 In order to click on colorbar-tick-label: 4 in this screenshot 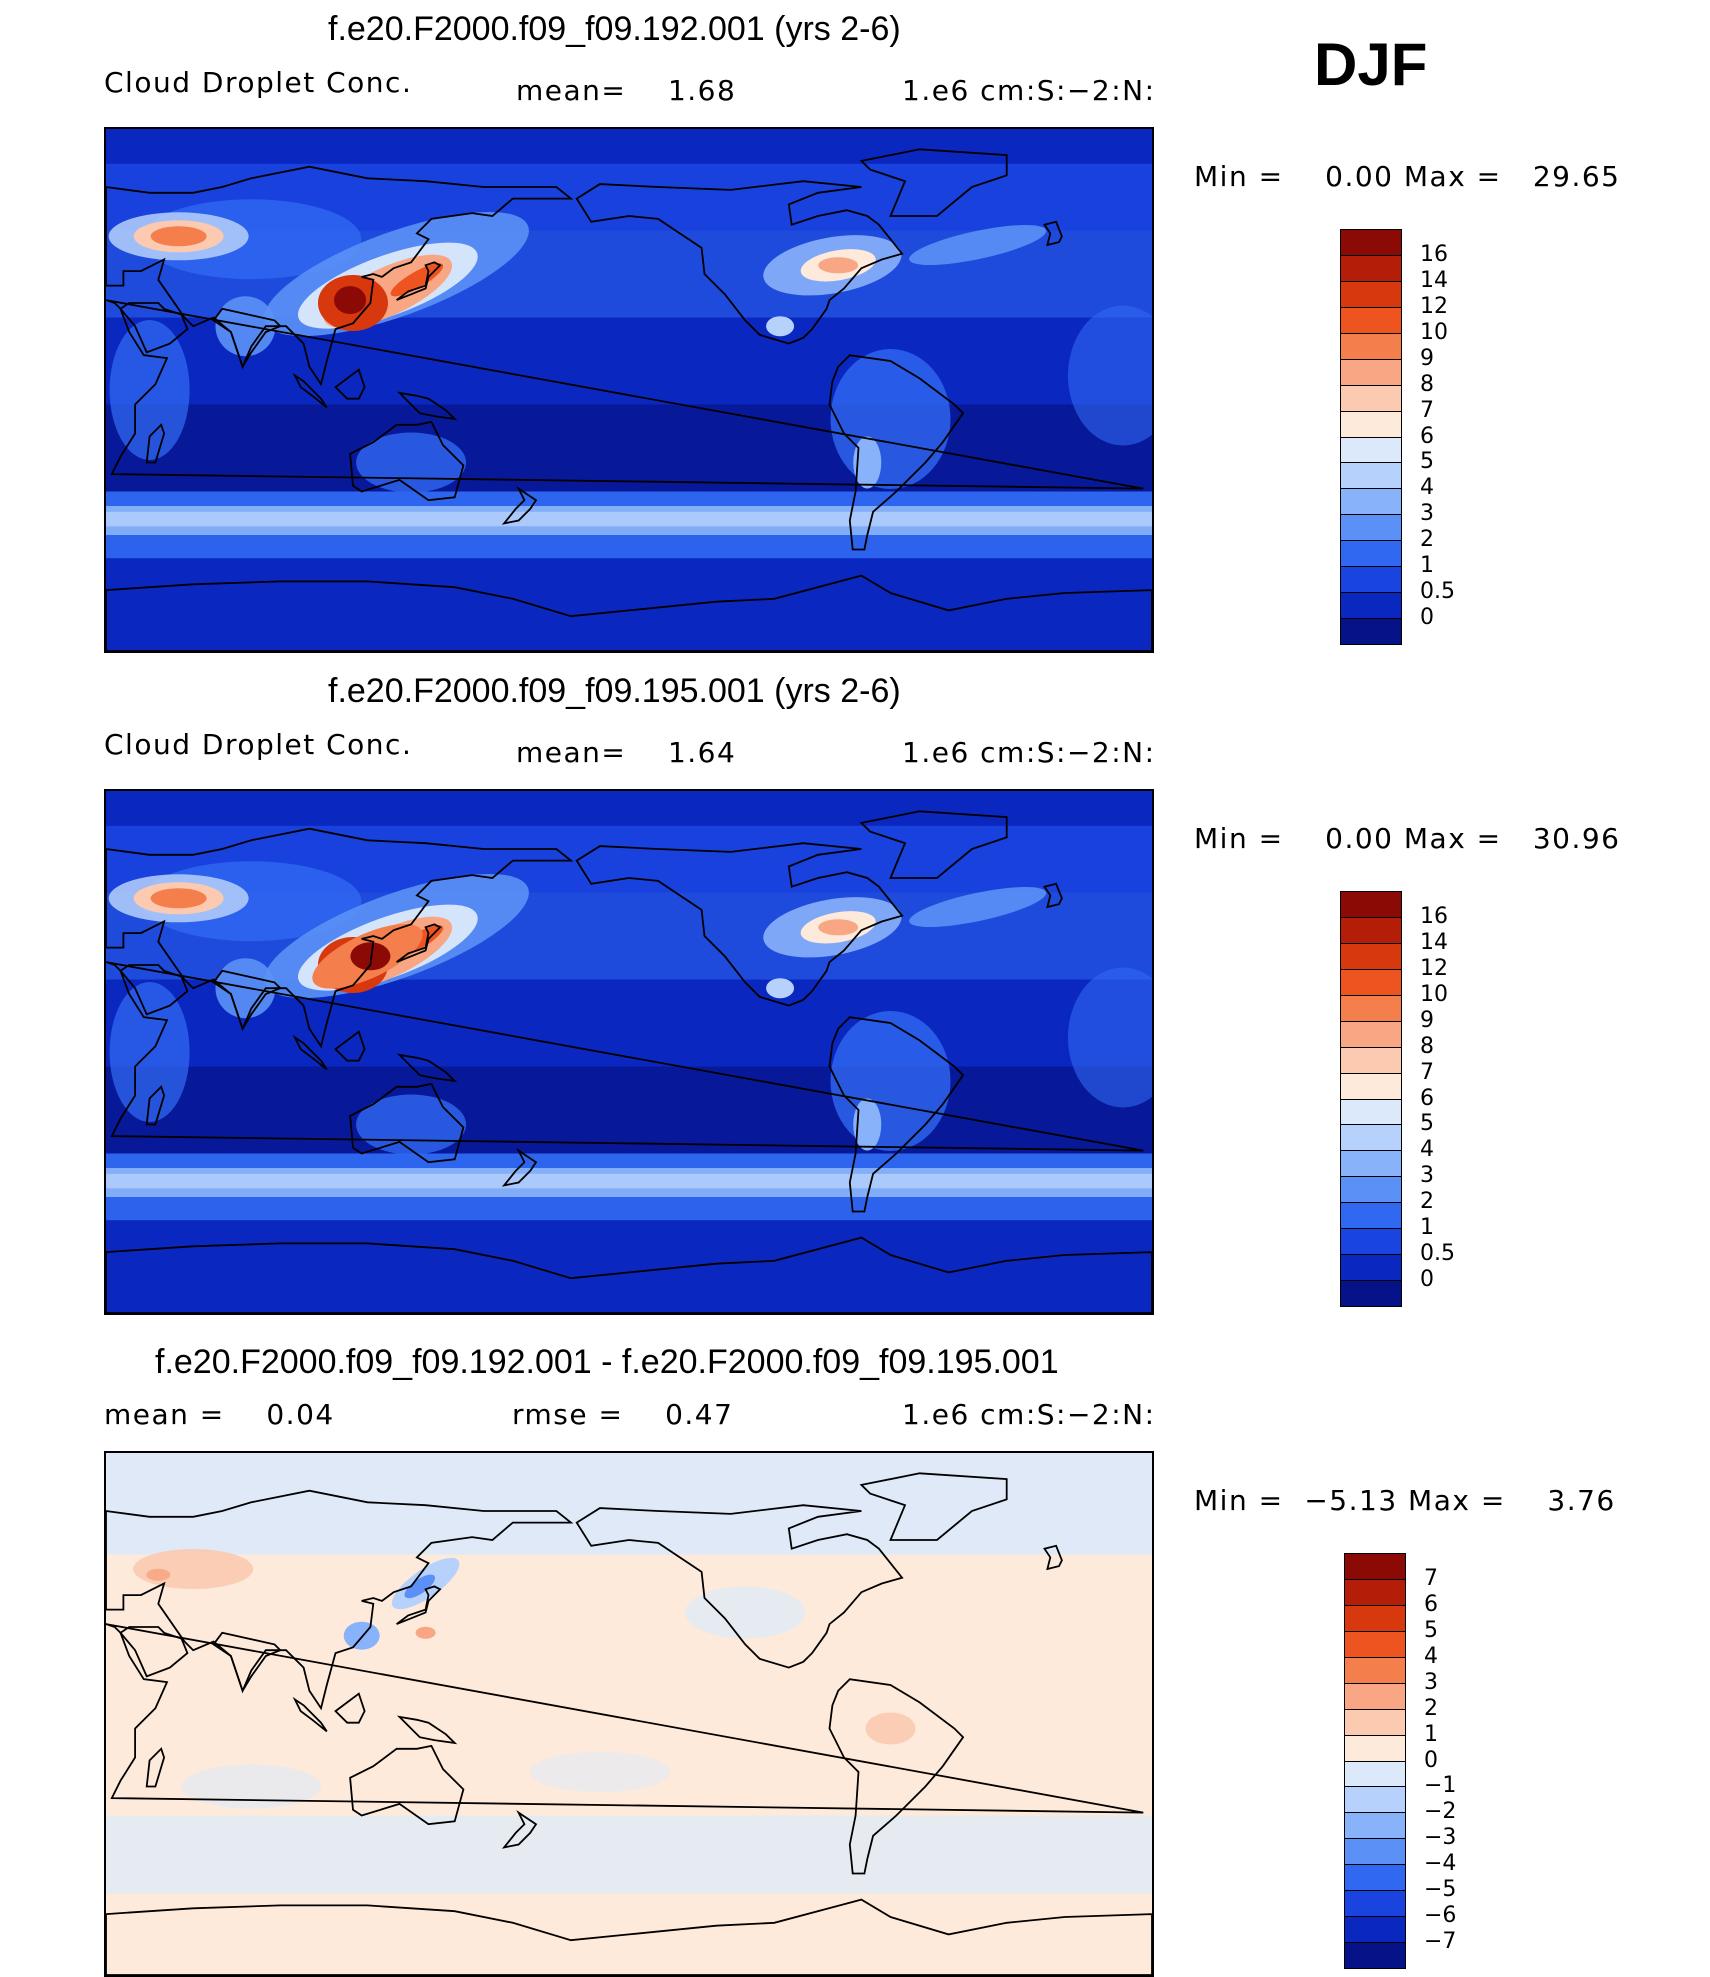, I will do `click(1427, 488)`.